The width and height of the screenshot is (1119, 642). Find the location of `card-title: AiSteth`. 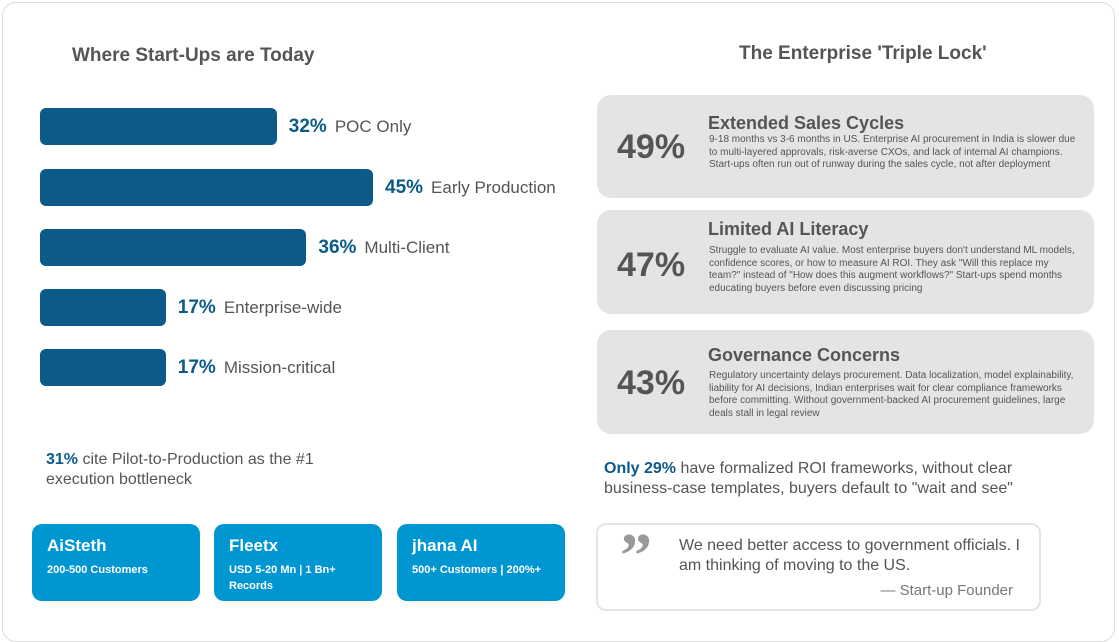

card-title: AiSteth is located at coordinates (77, 545).